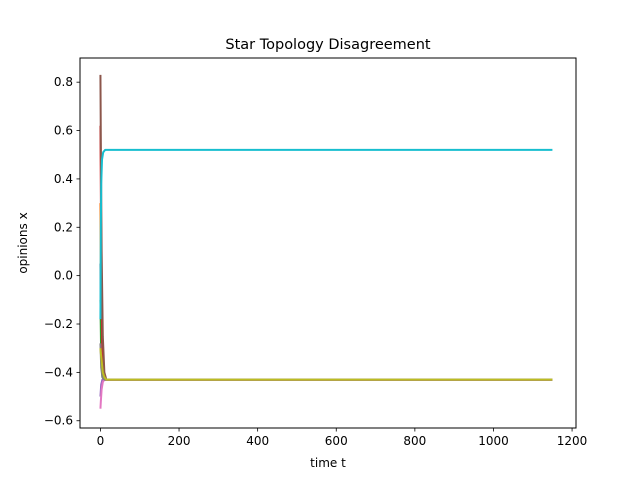 Image resolution: width=640 pixels, height=480 pixels. I want to click on y-tick-label: 0.8, so click(63, 82).